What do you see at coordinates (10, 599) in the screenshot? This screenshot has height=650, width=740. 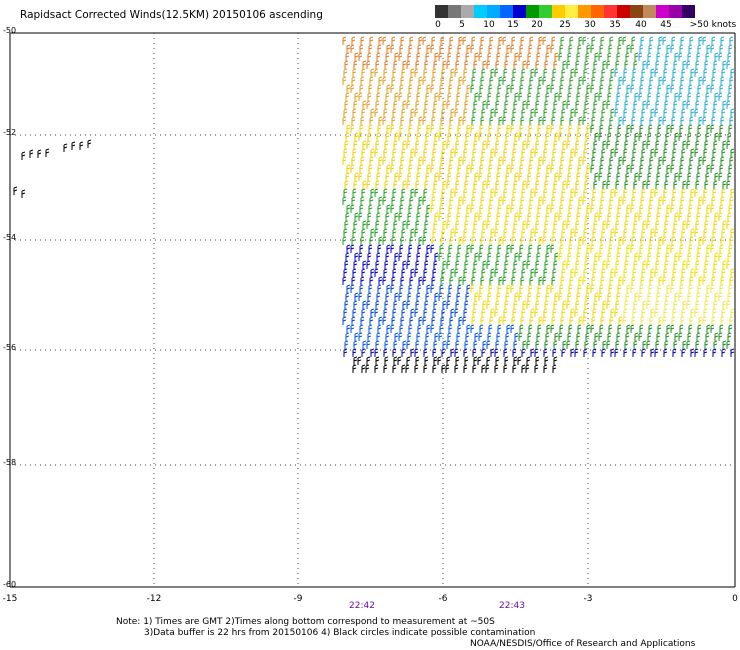 I see `longitude-label: -15` at bounding box center [10, 599].